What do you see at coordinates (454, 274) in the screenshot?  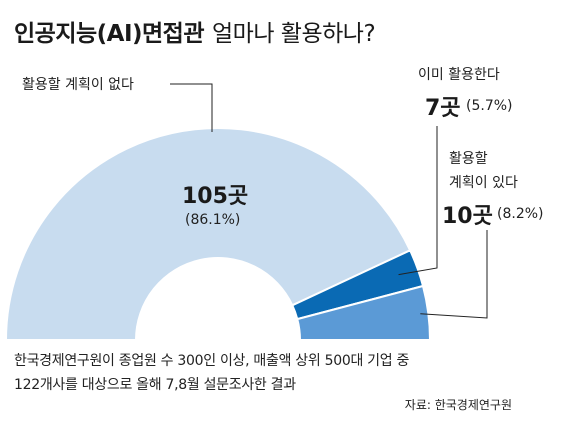 I see `leader-plan-to-use` at bounding box center [454, 274].